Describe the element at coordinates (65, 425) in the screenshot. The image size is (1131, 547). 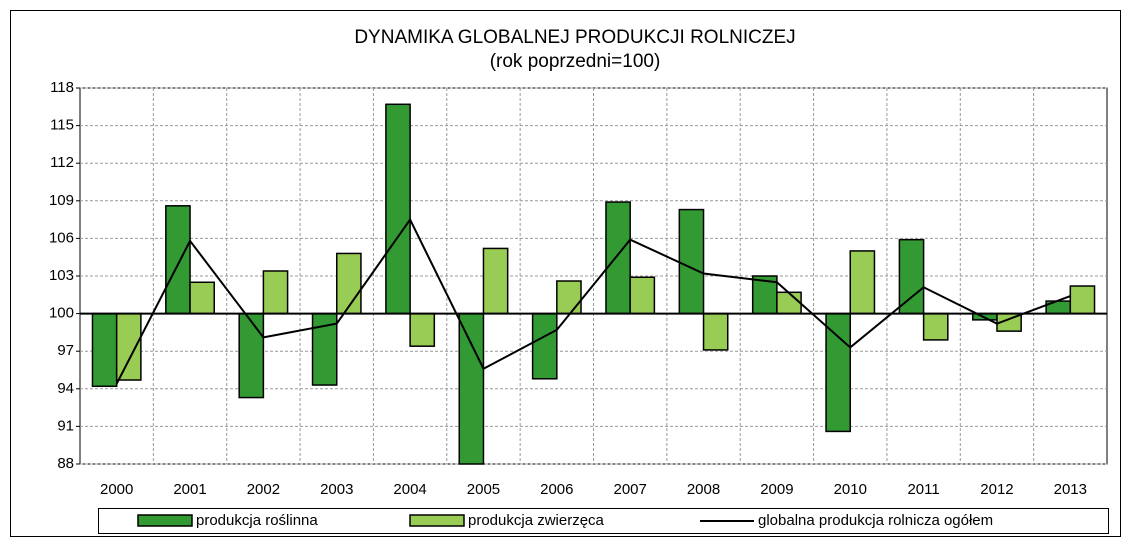
I see `y-tick-label: 91` at that location.